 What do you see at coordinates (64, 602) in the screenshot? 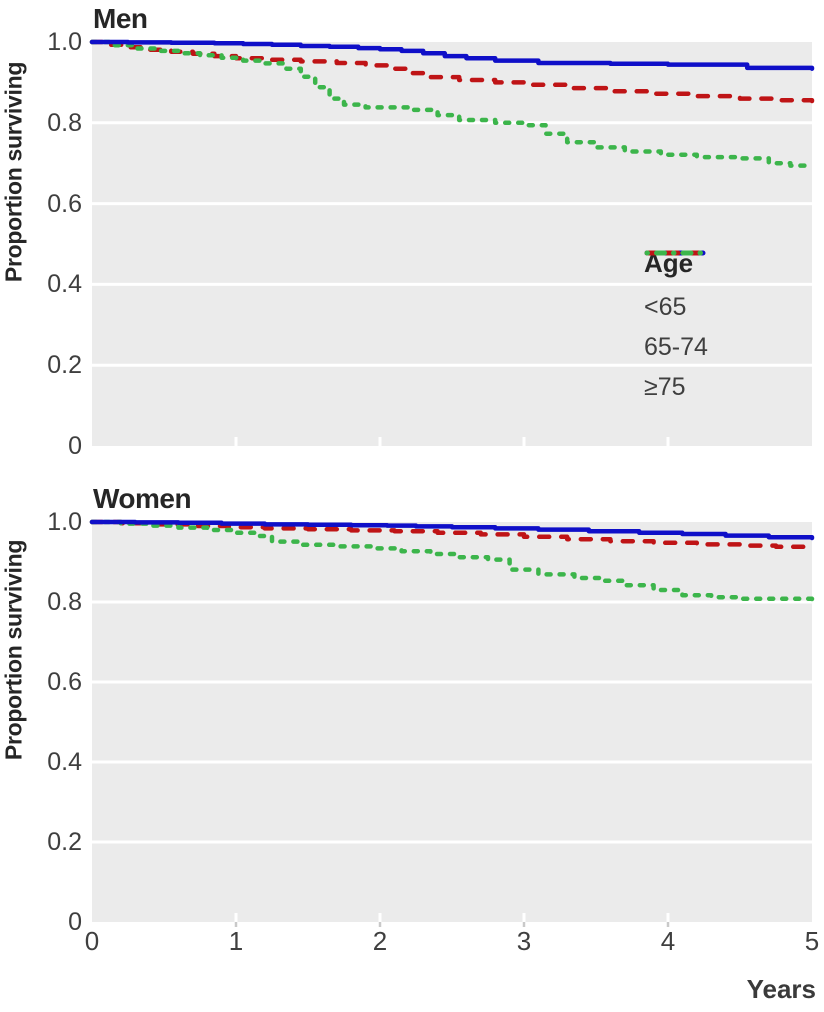
I see `ytick-women-0.8: 0.8` at bounding box center [64, 602].